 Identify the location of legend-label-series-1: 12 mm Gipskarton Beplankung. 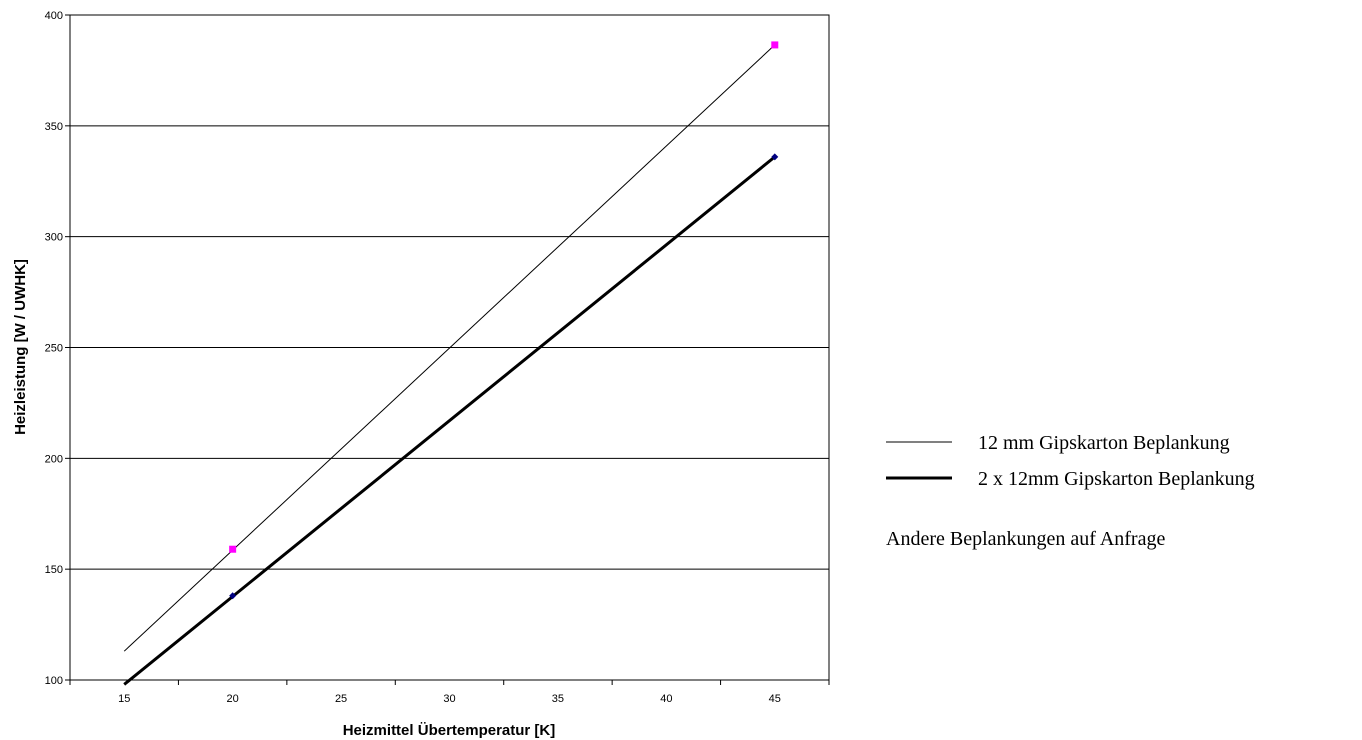
(1104, 443).